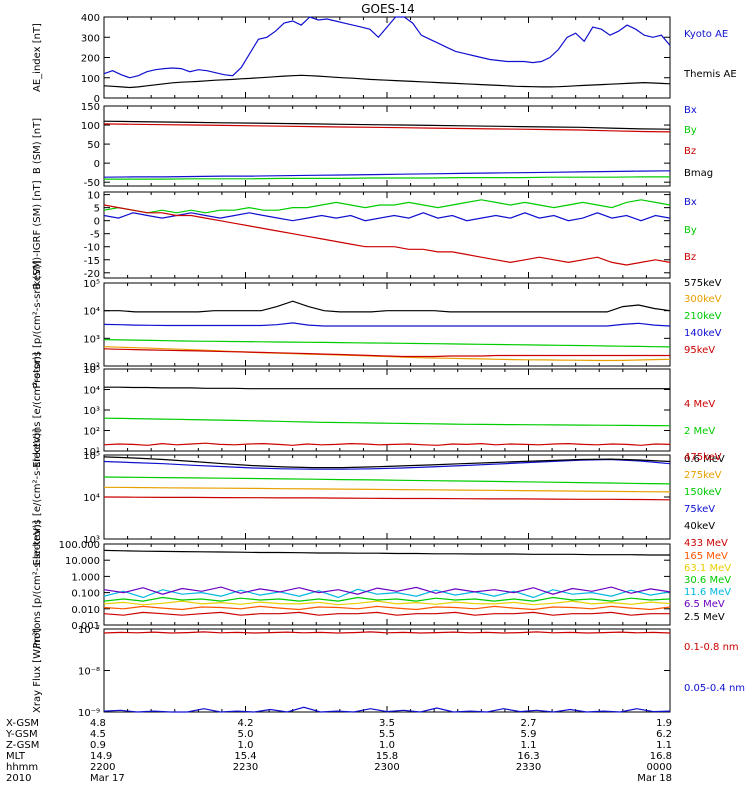 Image resolution: width=750 pixels, height=800 pixels. Describe the element at coordinates (690, 202) in the screenshot. I see `legend-entry: Bx` at that location.